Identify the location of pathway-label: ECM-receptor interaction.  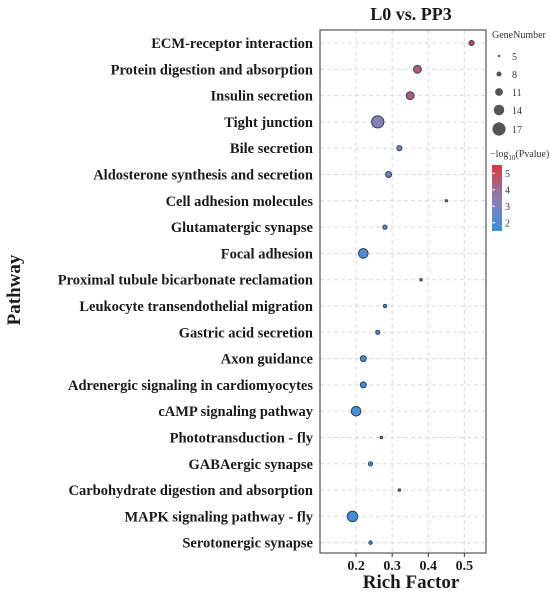
(232, 44).